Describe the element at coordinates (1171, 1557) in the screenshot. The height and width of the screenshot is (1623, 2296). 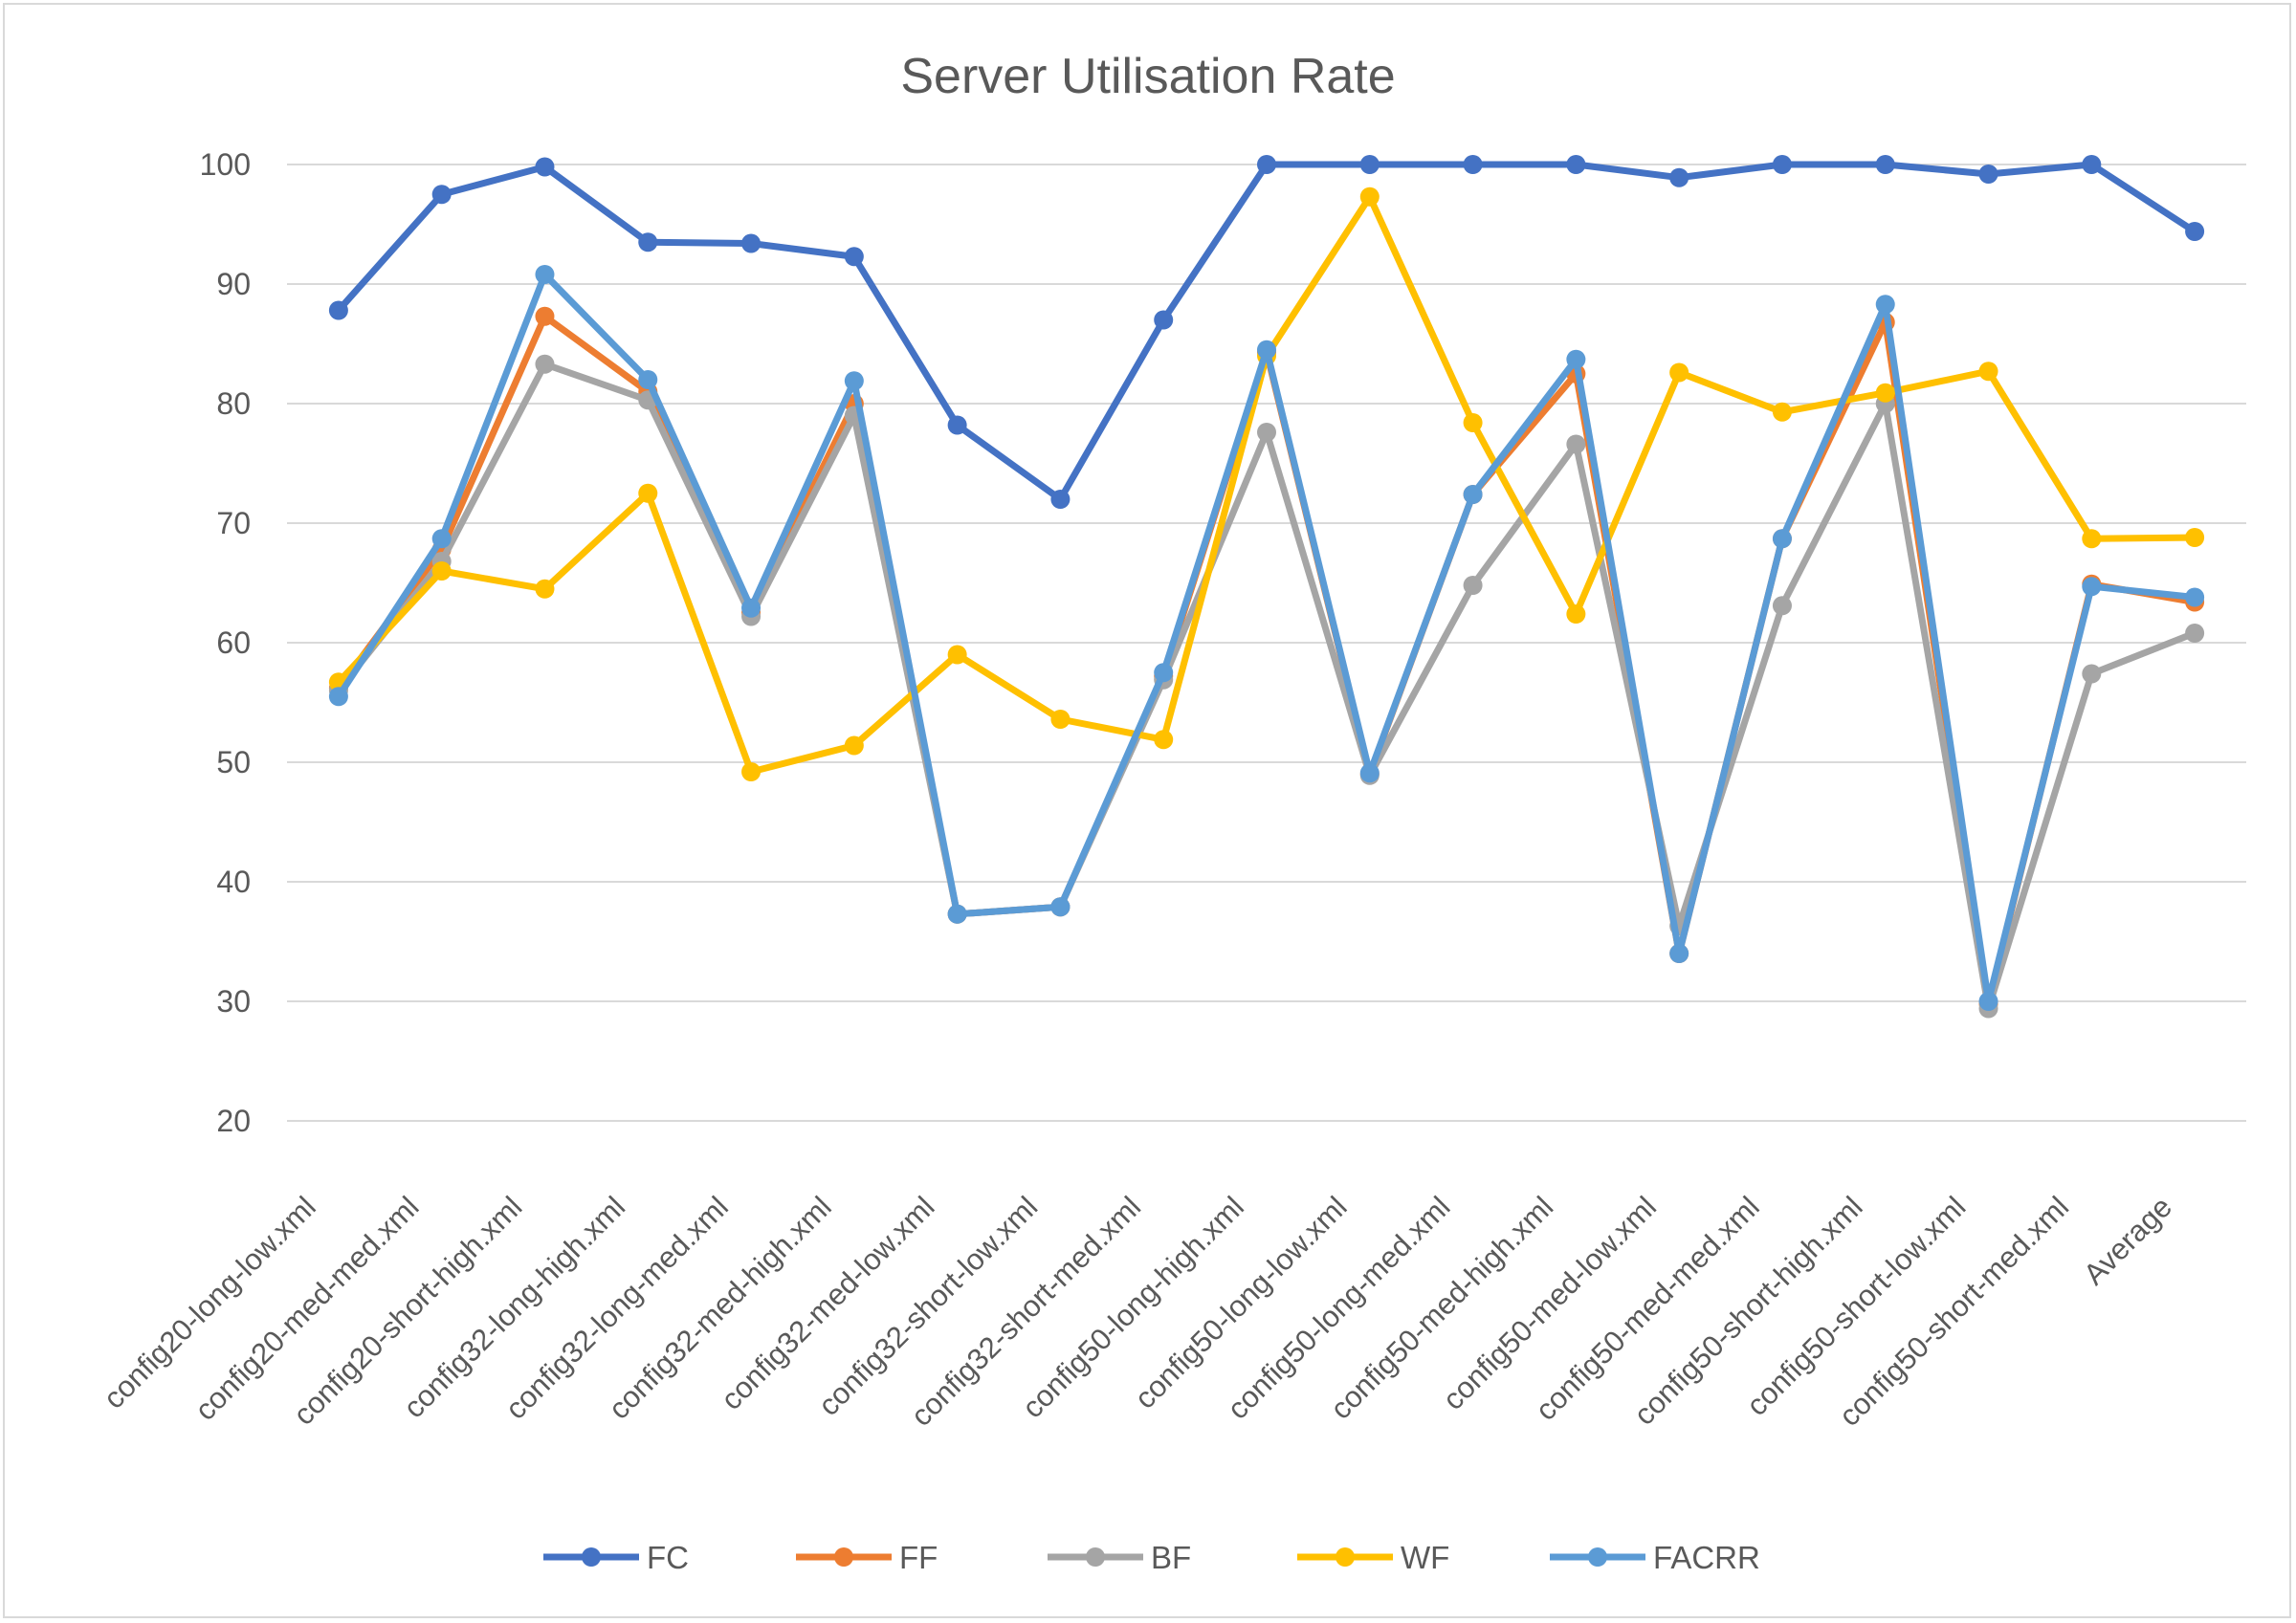
I see `legend-label: BF` at that location.